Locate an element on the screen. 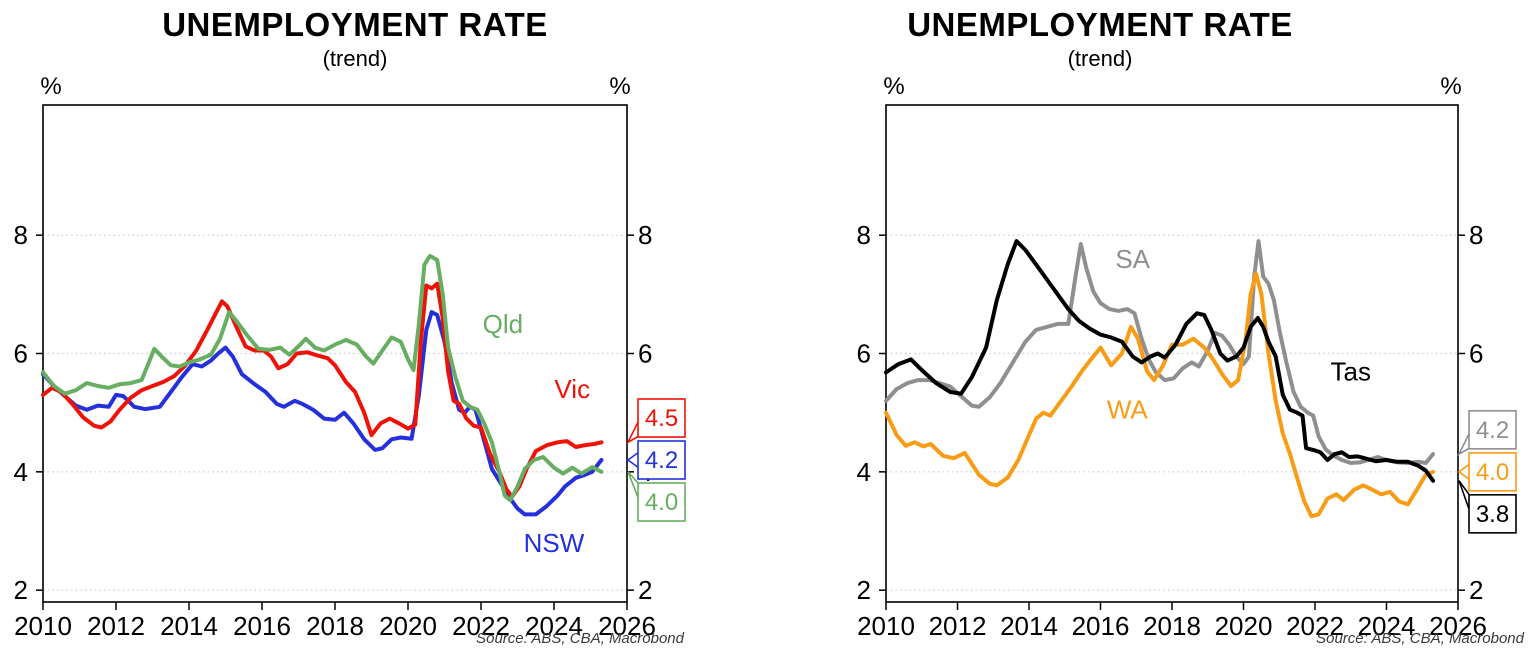  series-label-sa: SA is located at coordinates (1132, 259).